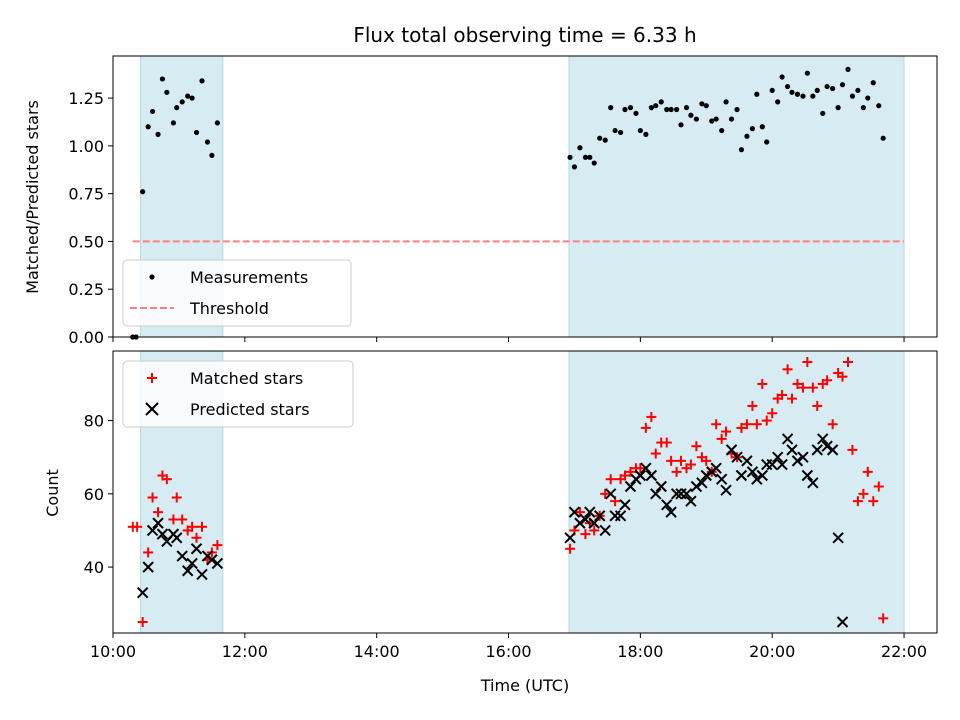  Describe the element at coordinates (904, 651) in the screenshot. I see `x-tick-label: 22:00` at that location.